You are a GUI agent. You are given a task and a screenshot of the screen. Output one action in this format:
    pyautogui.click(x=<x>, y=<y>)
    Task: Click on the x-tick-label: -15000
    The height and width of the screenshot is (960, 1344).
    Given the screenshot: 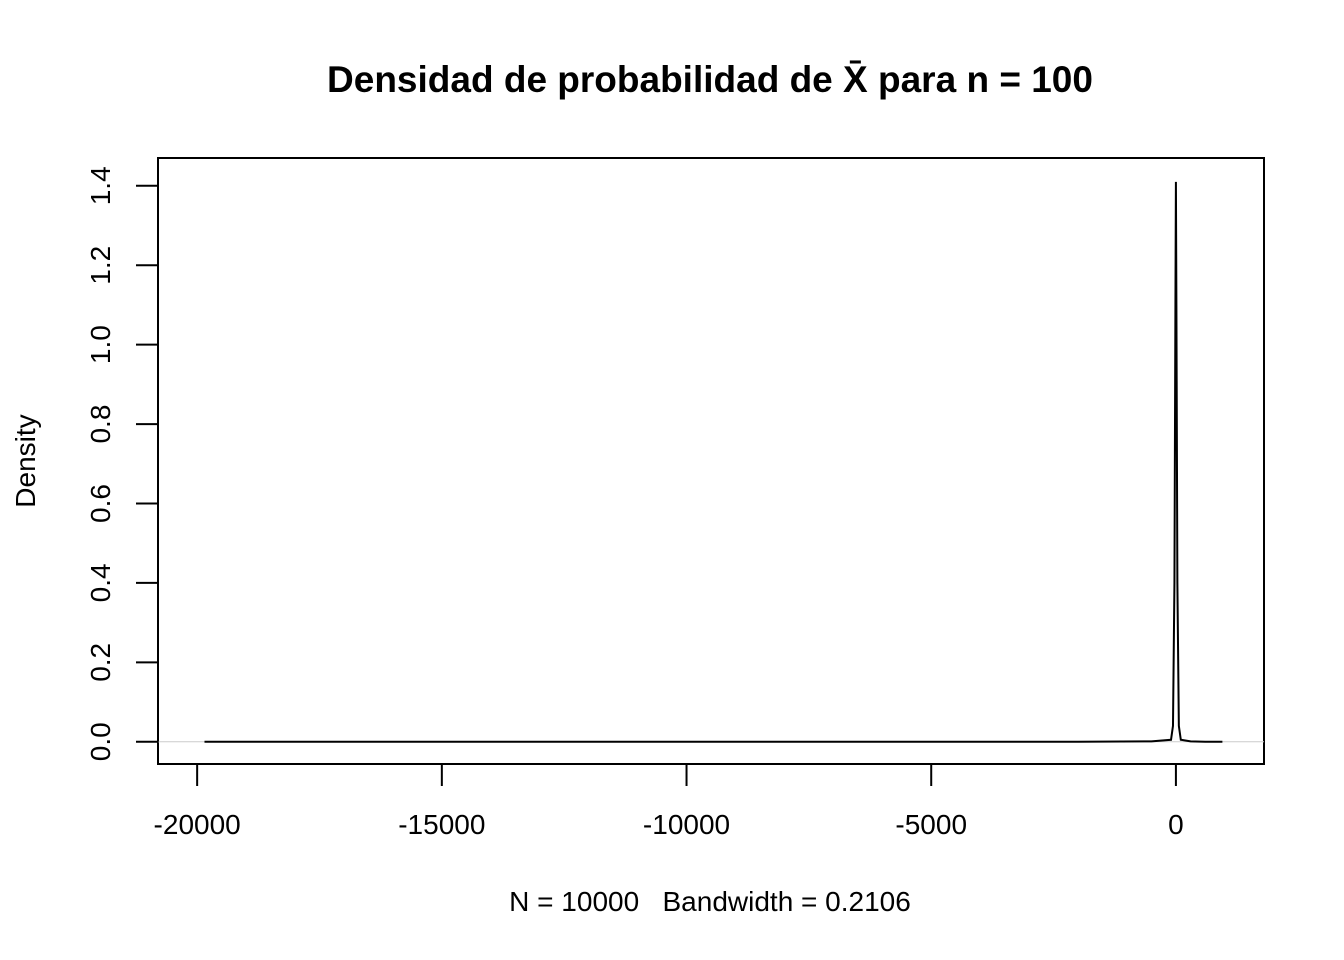 What is the action you would take?
    pyautogui.click(x=441, y=824)
    